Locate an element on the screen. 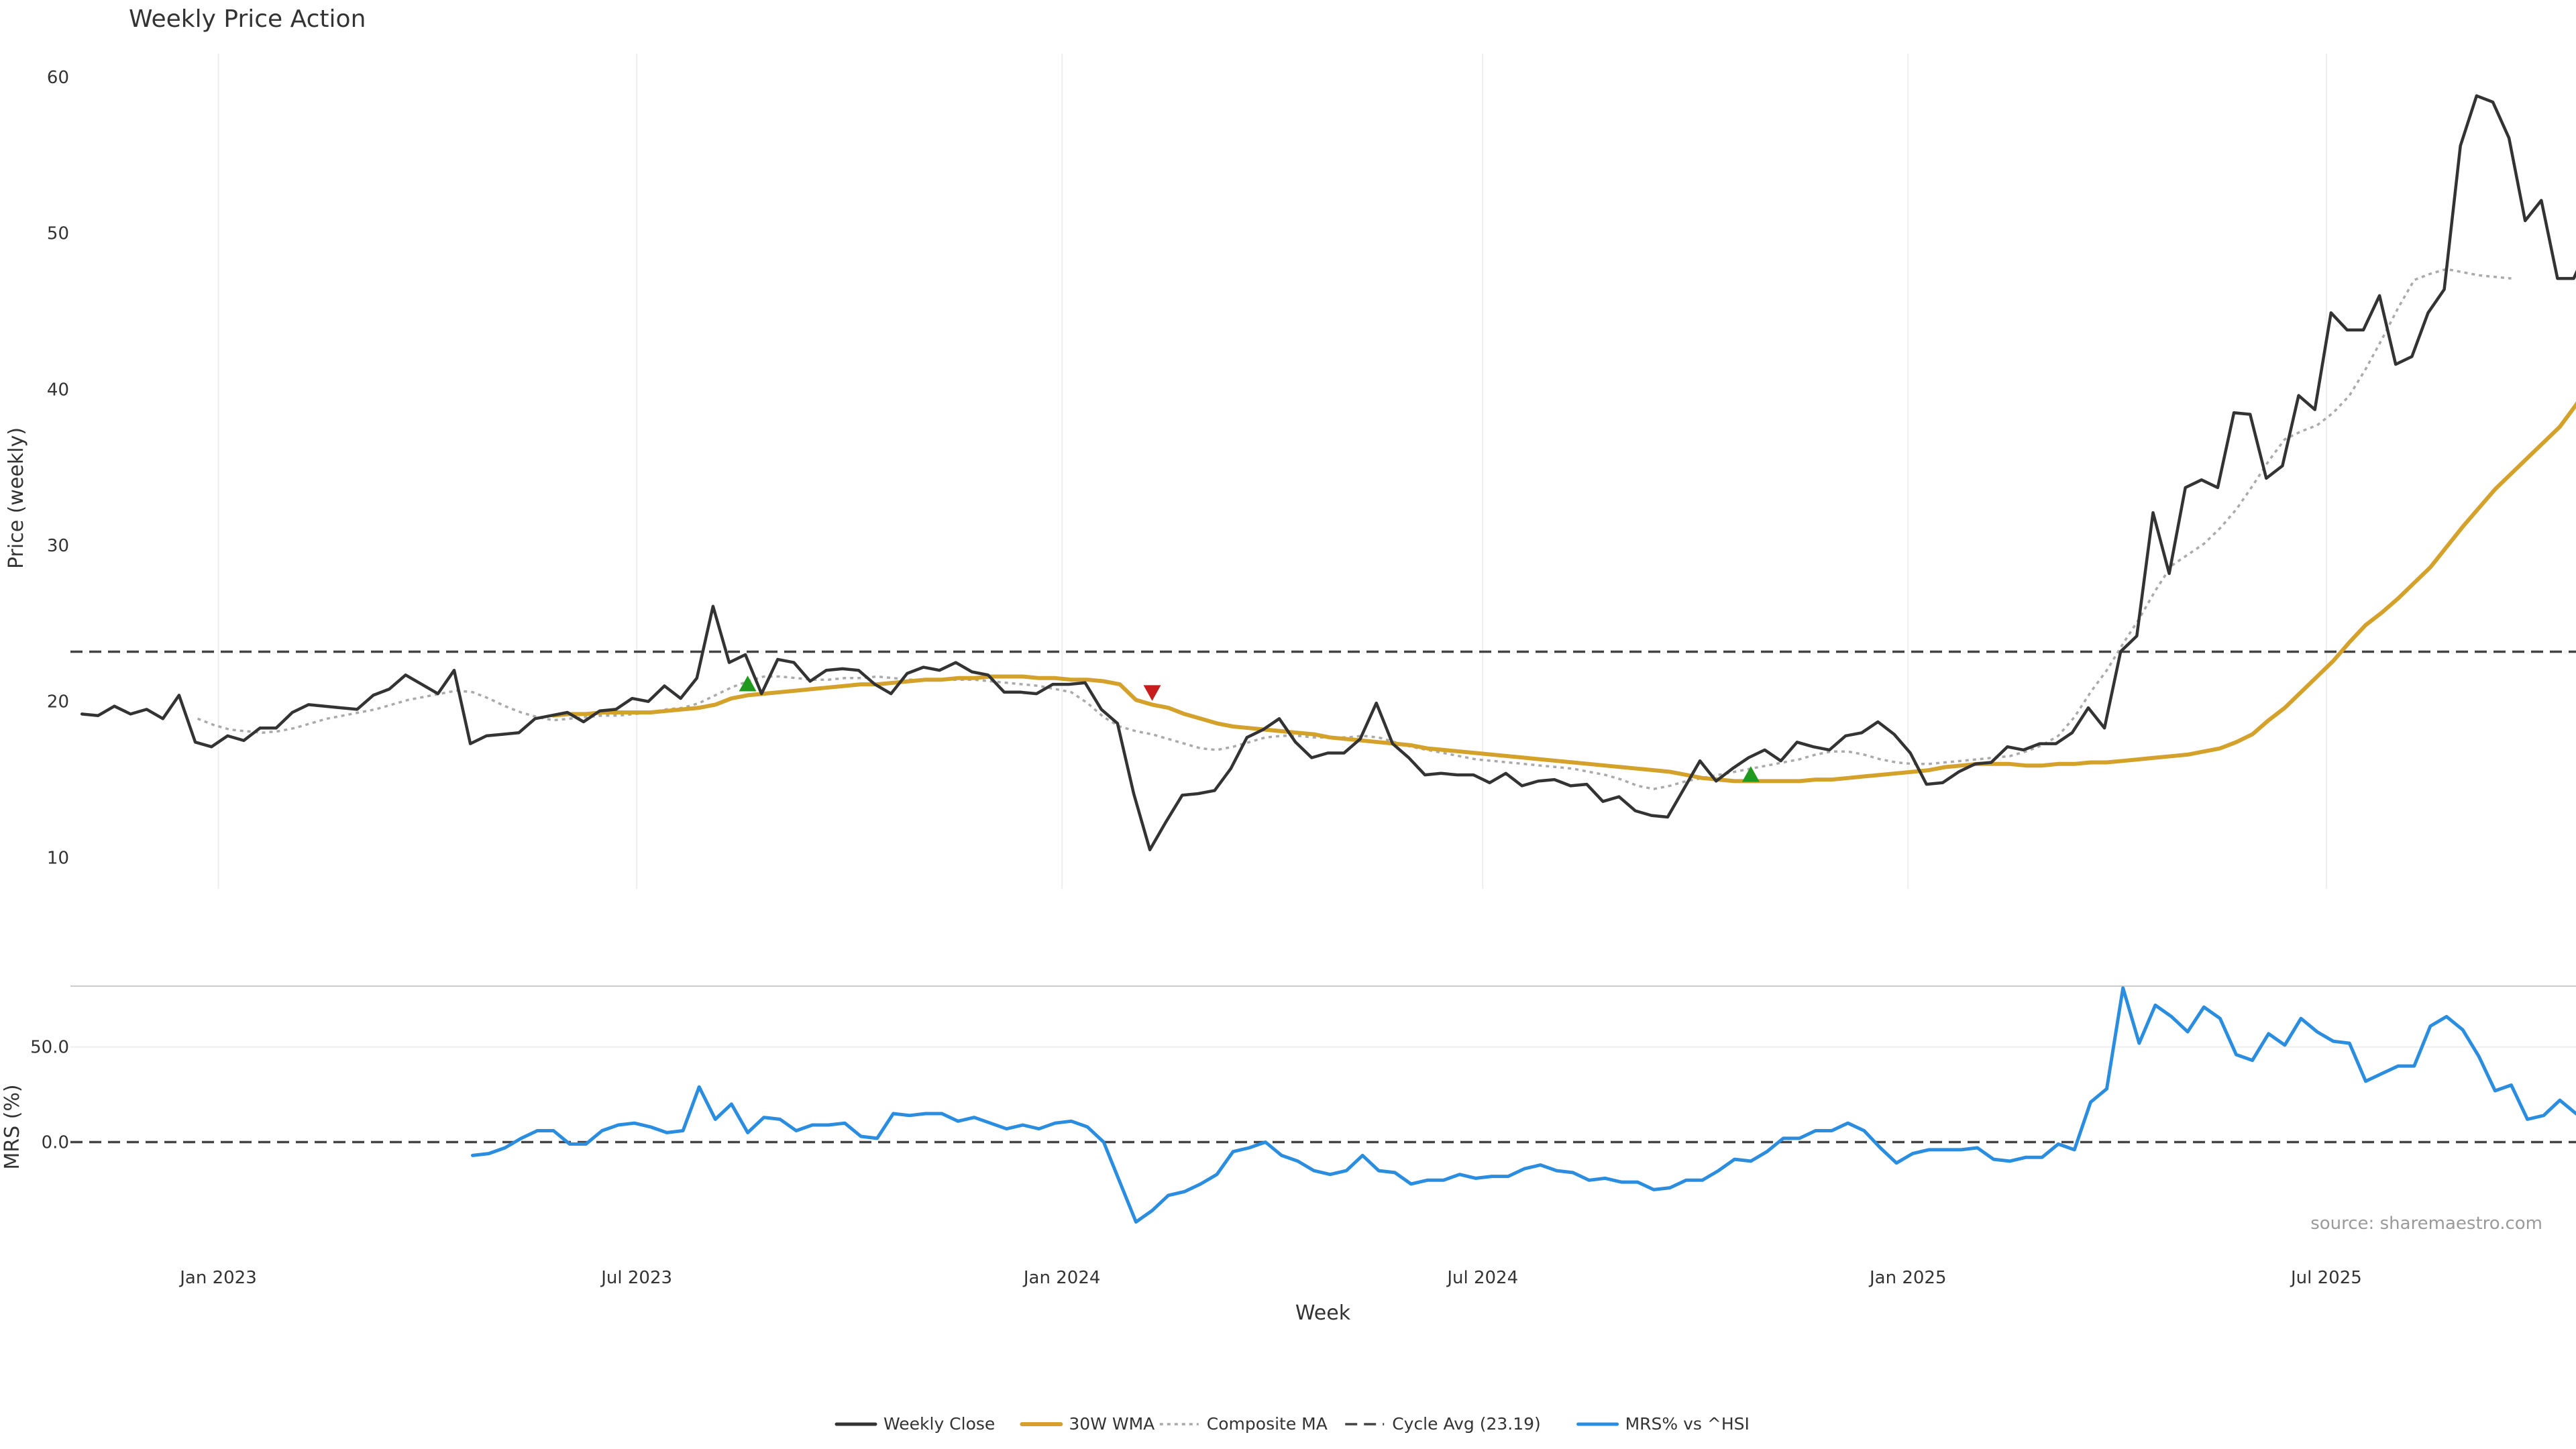 Image resolution: width=2576 pixels, height=1449 pixels. x-tick-label: Jul 2025 is located at coordinates (2326, 1278).